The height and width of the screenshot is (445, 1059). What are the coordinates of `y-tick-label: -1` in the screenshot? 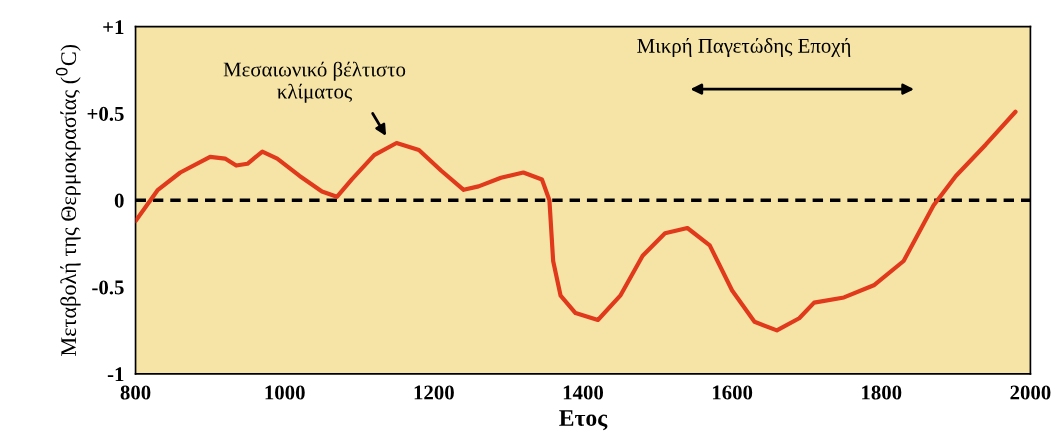 It's located at (115, 374).